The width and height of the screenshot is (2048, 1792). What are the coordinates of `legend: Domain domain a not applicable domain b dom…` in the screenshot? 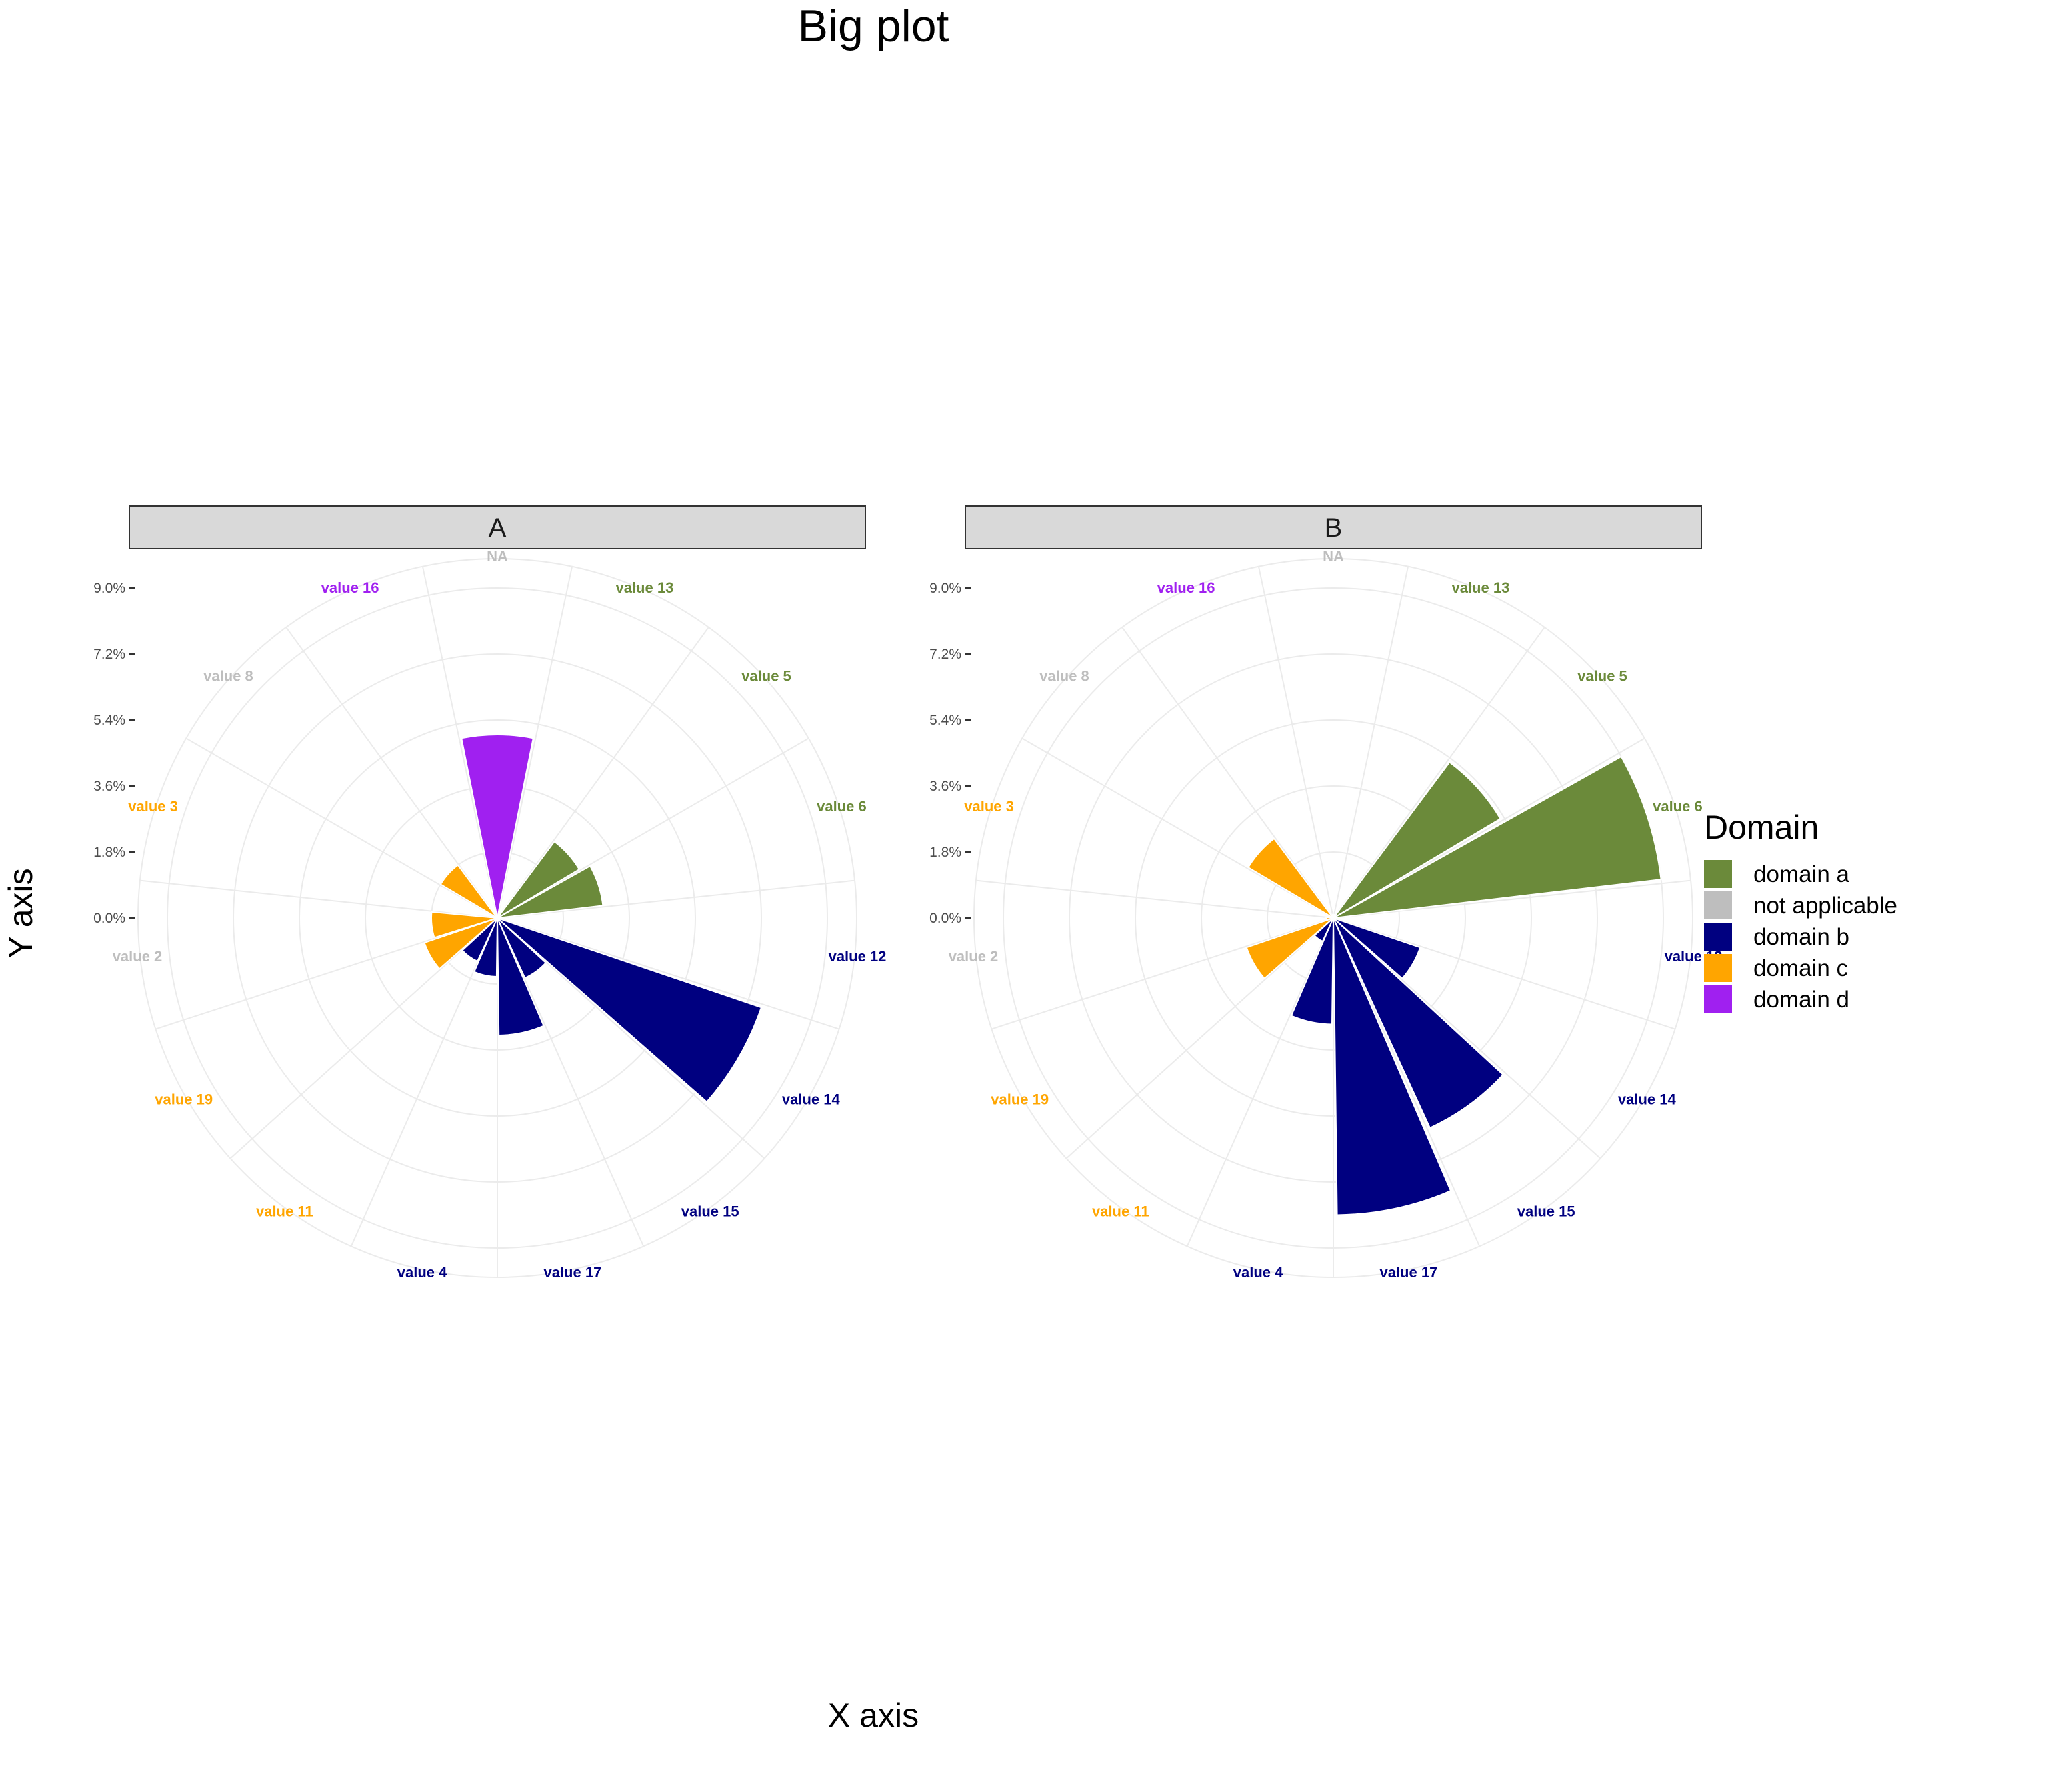 It's located at (1800, 911).